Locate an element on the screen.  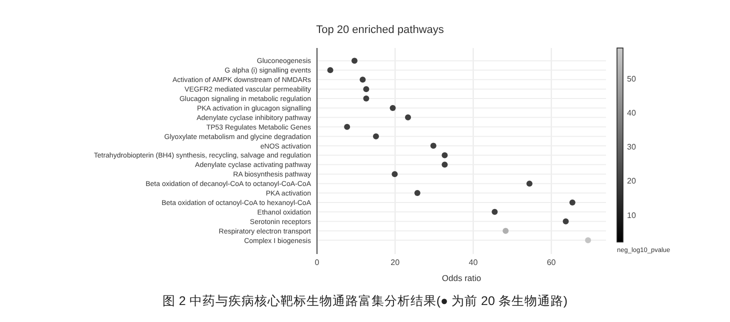
x-tick-label: 0 is located at coordinates (317, 262).